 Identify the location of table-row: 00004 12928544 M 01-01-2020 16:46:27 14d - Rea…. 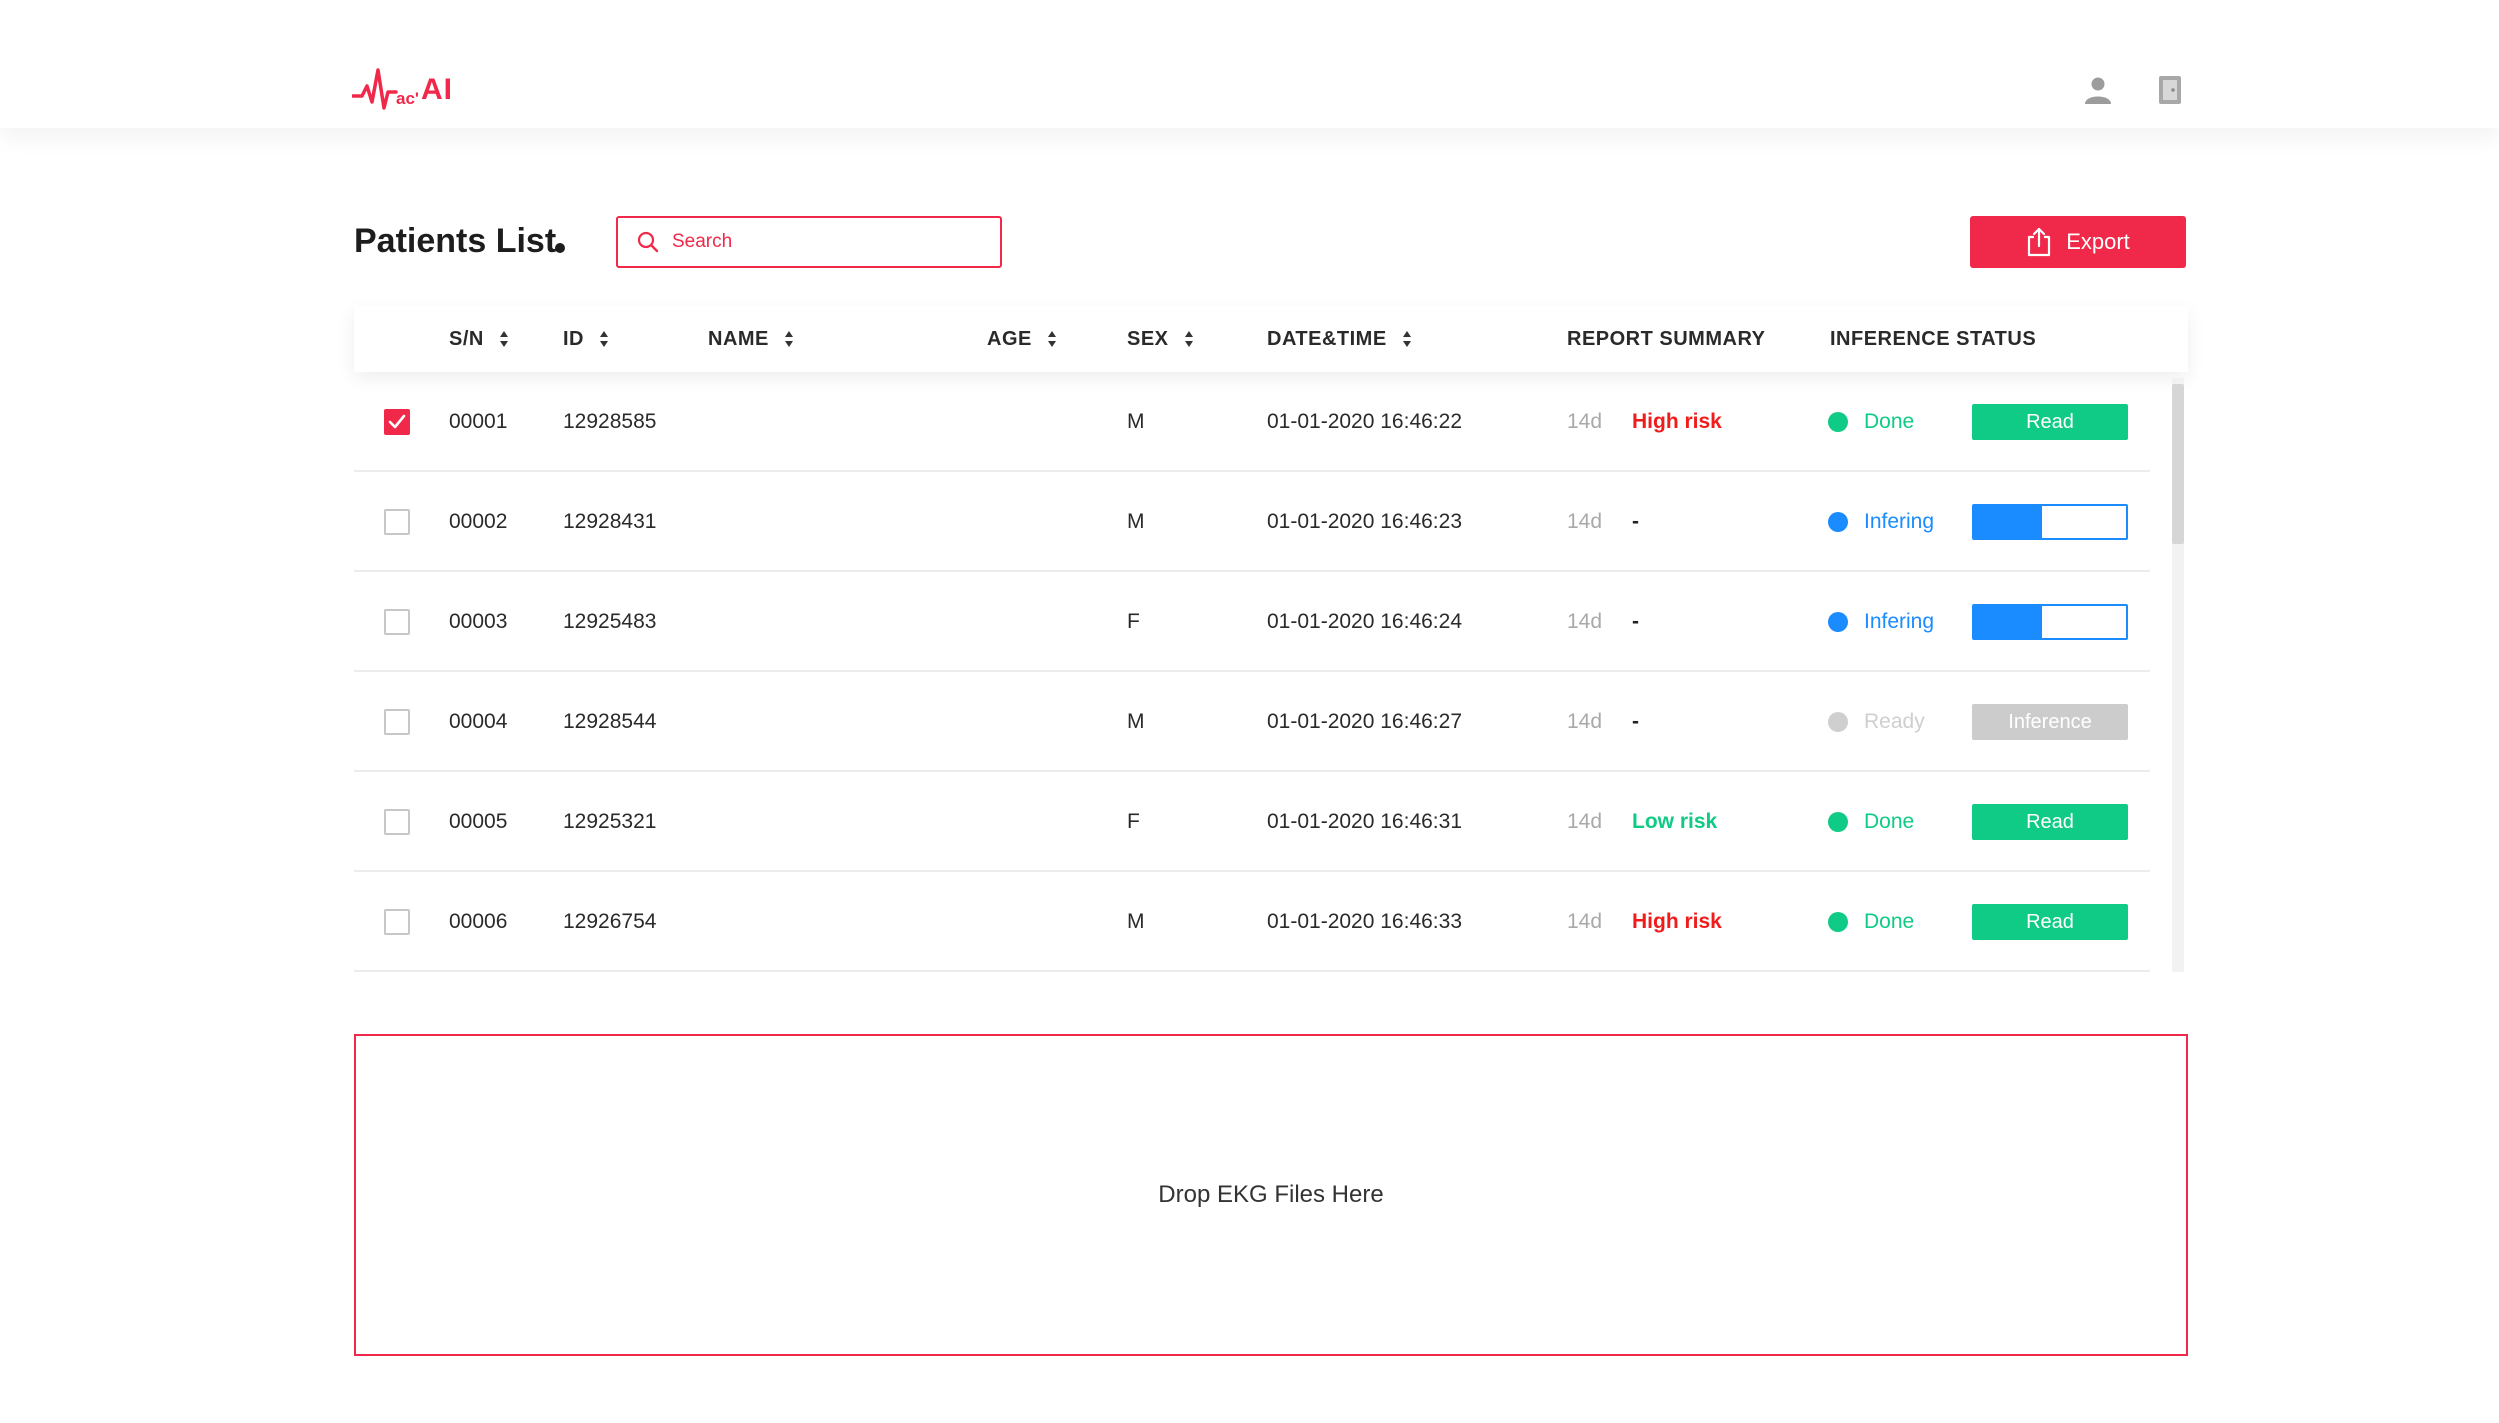
(1252, 722).